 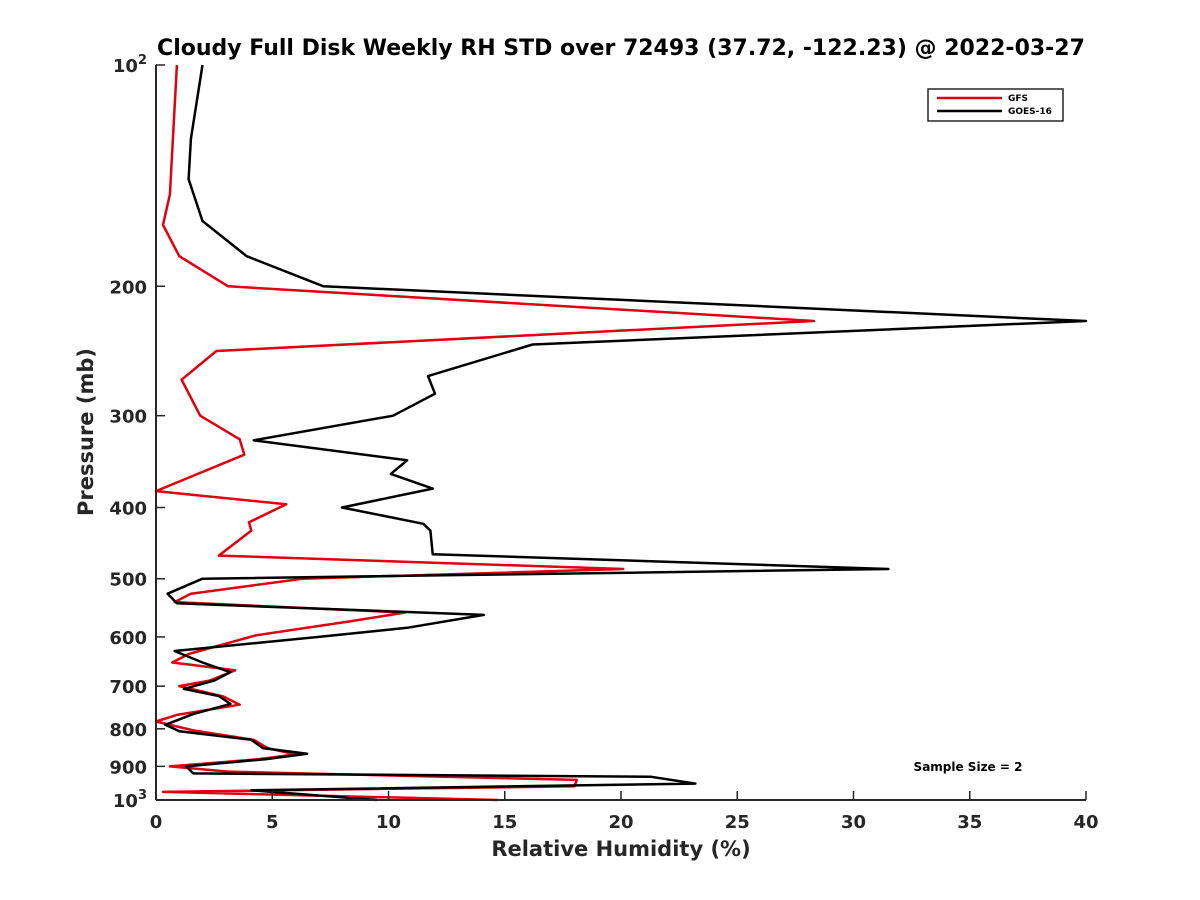 What do you see at coordinates (128, 730) in the screenshot?
I see `y-tick-label: 800` at bounding box center [128, 730].